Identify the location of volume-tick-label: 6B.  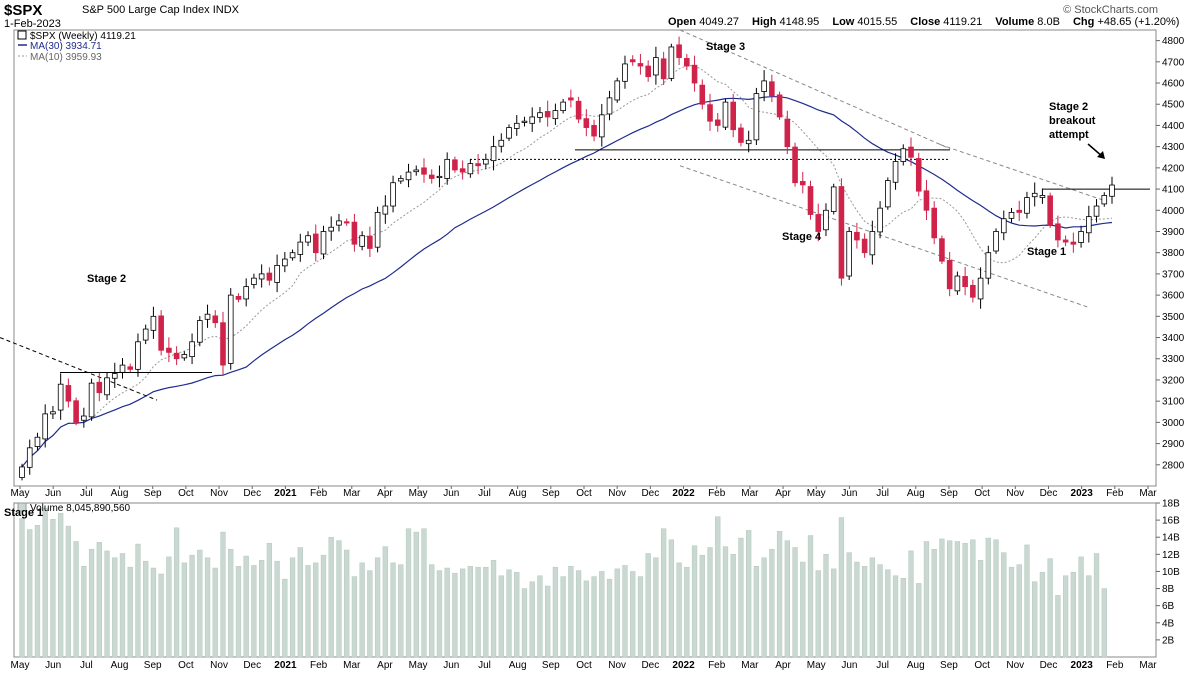
(1168, 606).